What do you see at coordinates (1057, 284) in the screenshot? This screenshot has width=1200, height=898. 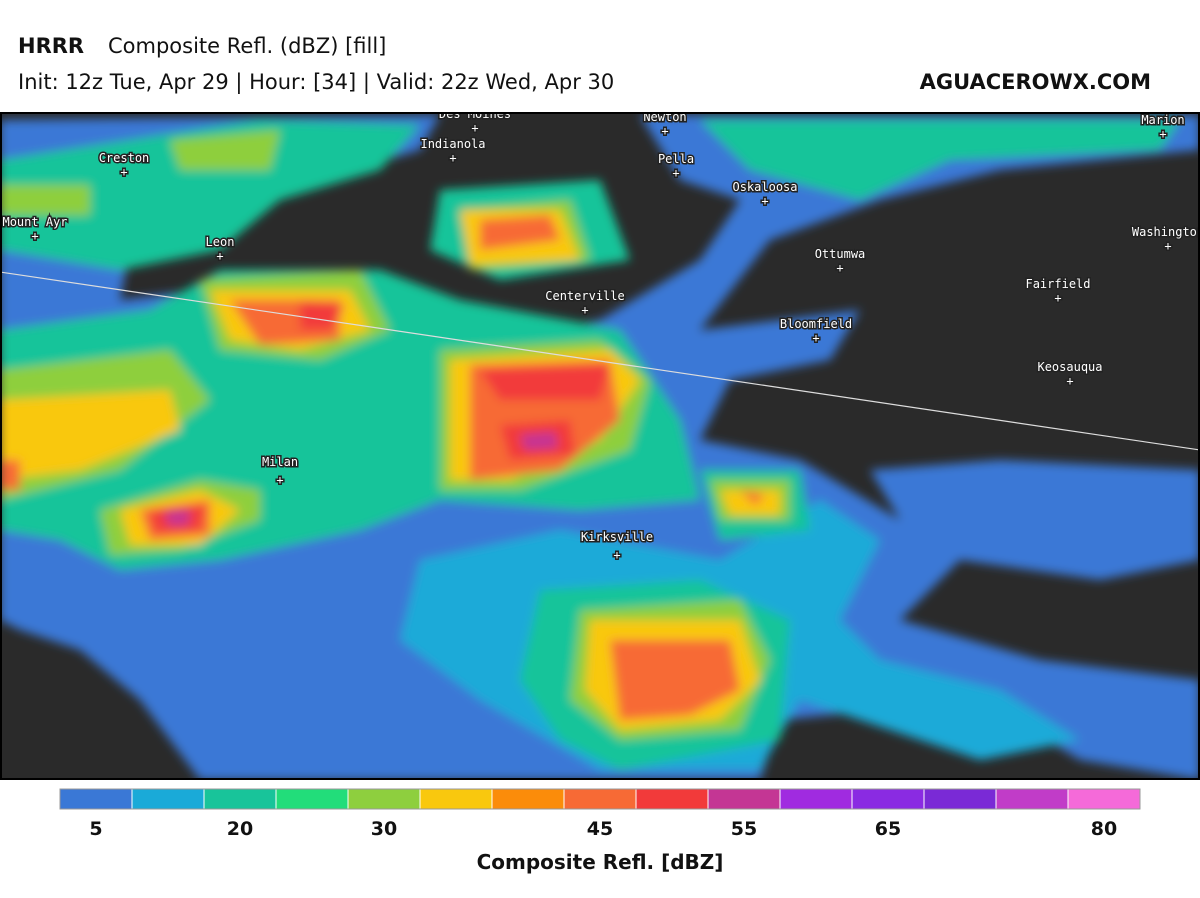 I see `place-label: Fairfield` at bounding box center [1057, 284].